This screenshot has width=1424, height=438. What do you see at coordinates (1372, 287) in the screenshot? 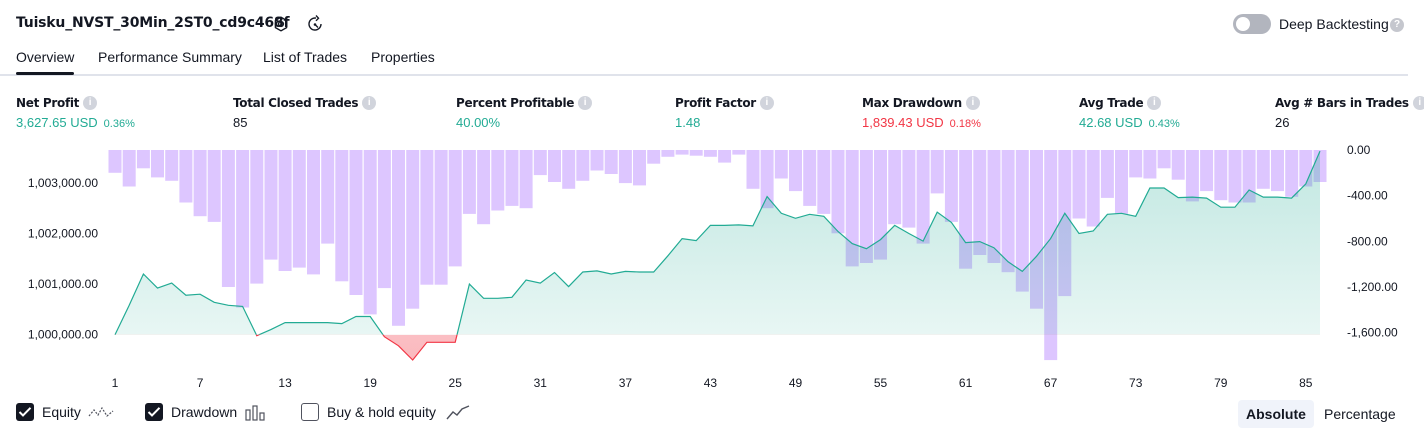
I see `right-axis-tick: -1,200.00` at bounding box center [1372, 287].